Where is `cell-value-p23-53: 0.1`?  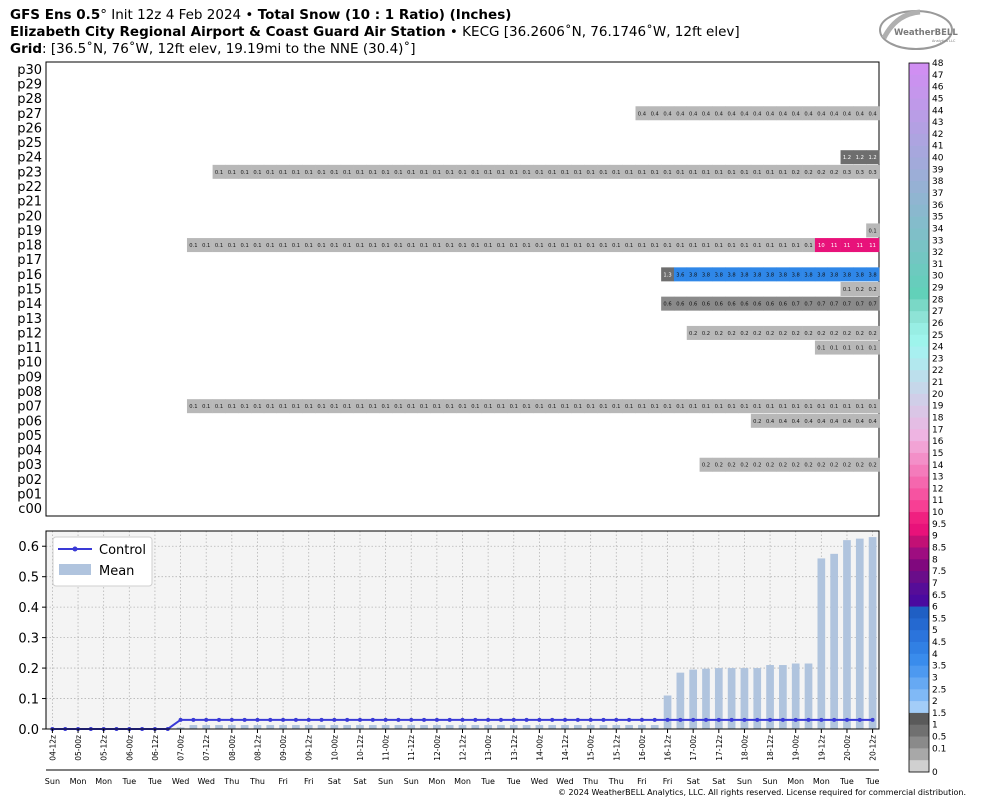
cell-value-p23-53: 0.1 is located at coordinates (731, 173).